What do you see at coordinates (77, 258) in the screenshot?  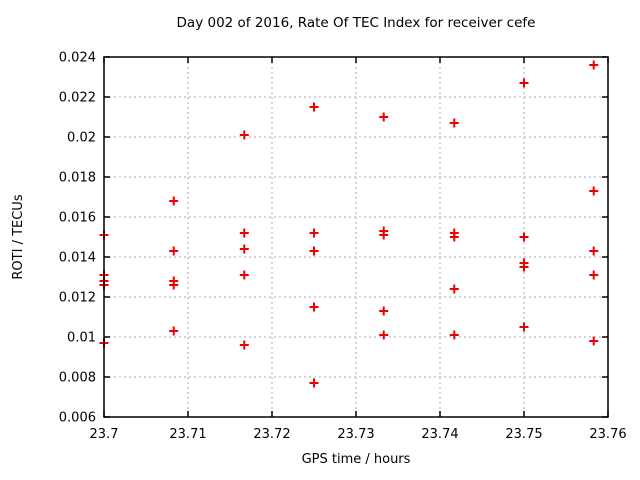 I see `y-tick-label: 0.014` at bounding box center [77, 258].